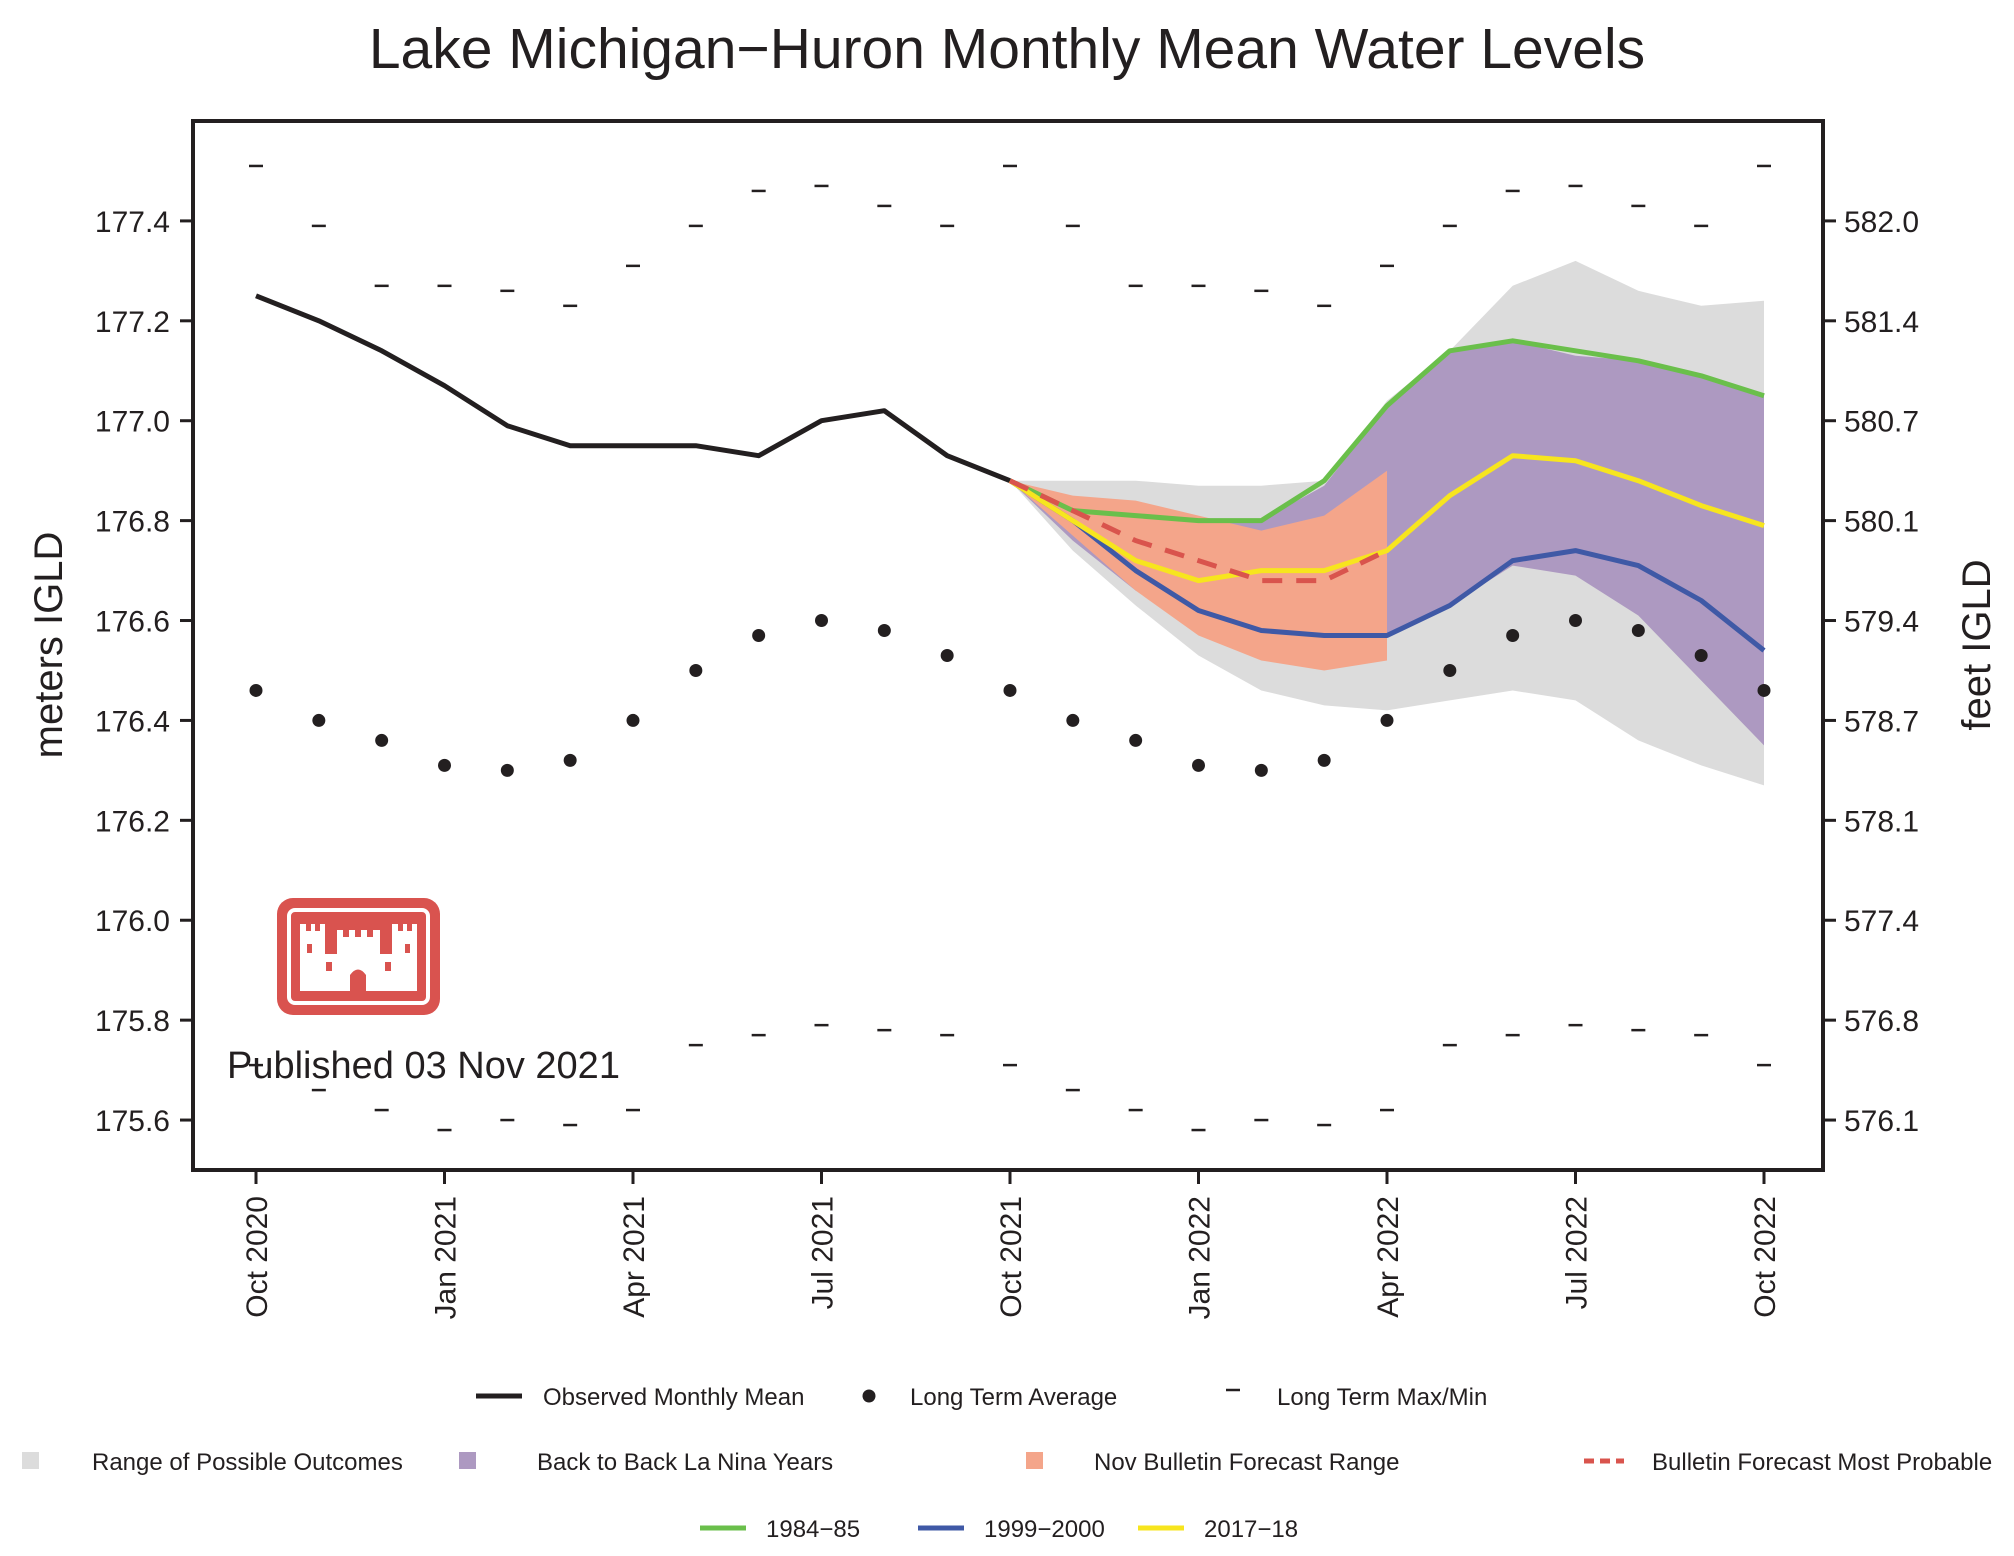 The width and height of the screenshot is (2014, 1556). What do you see at coordinates (1881, 422) in the screenshot?
I see `y-tick-label-right: 580.7` at bounding box center [1881, 422].